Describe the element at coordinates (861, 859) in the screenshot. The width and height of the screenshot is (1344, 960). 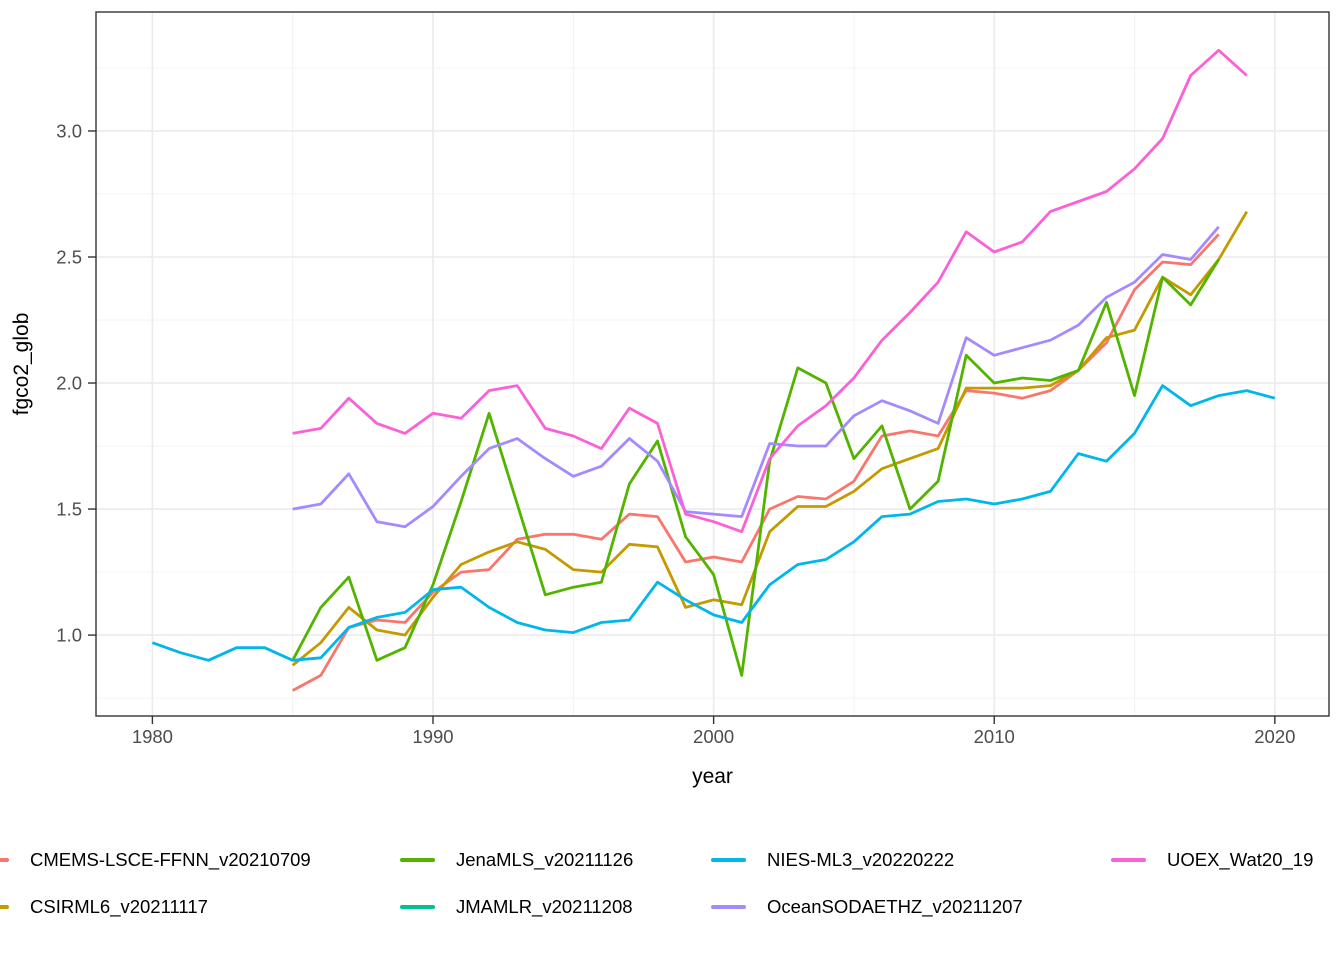
I see `legend-label: NIES-ML3_v20220222` at that location.